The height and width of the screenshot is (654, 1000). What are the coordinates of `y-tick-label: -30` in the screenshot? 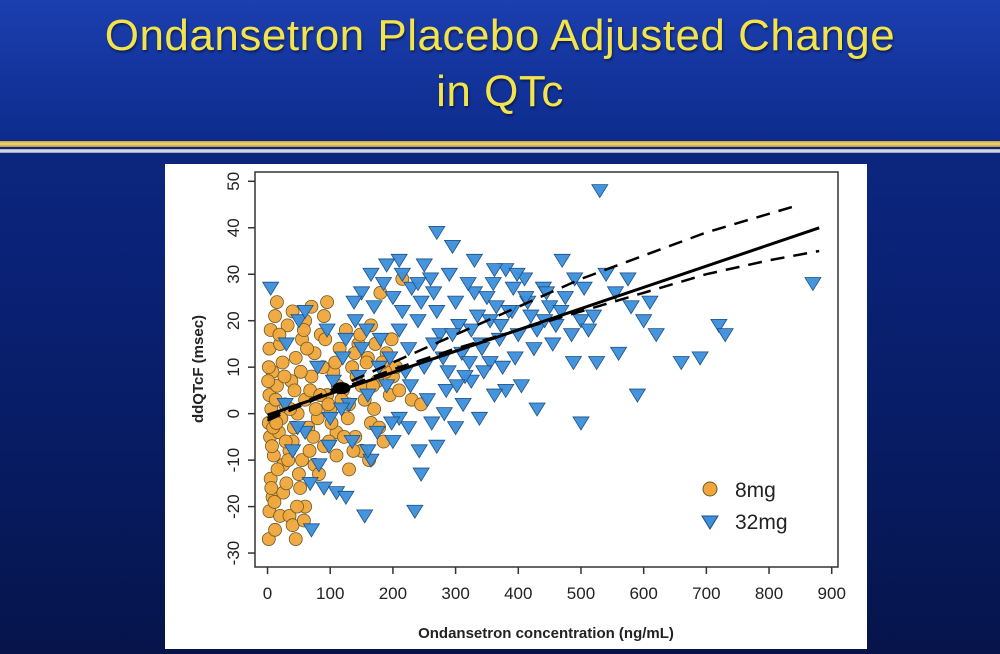 It's located at (233, 553).